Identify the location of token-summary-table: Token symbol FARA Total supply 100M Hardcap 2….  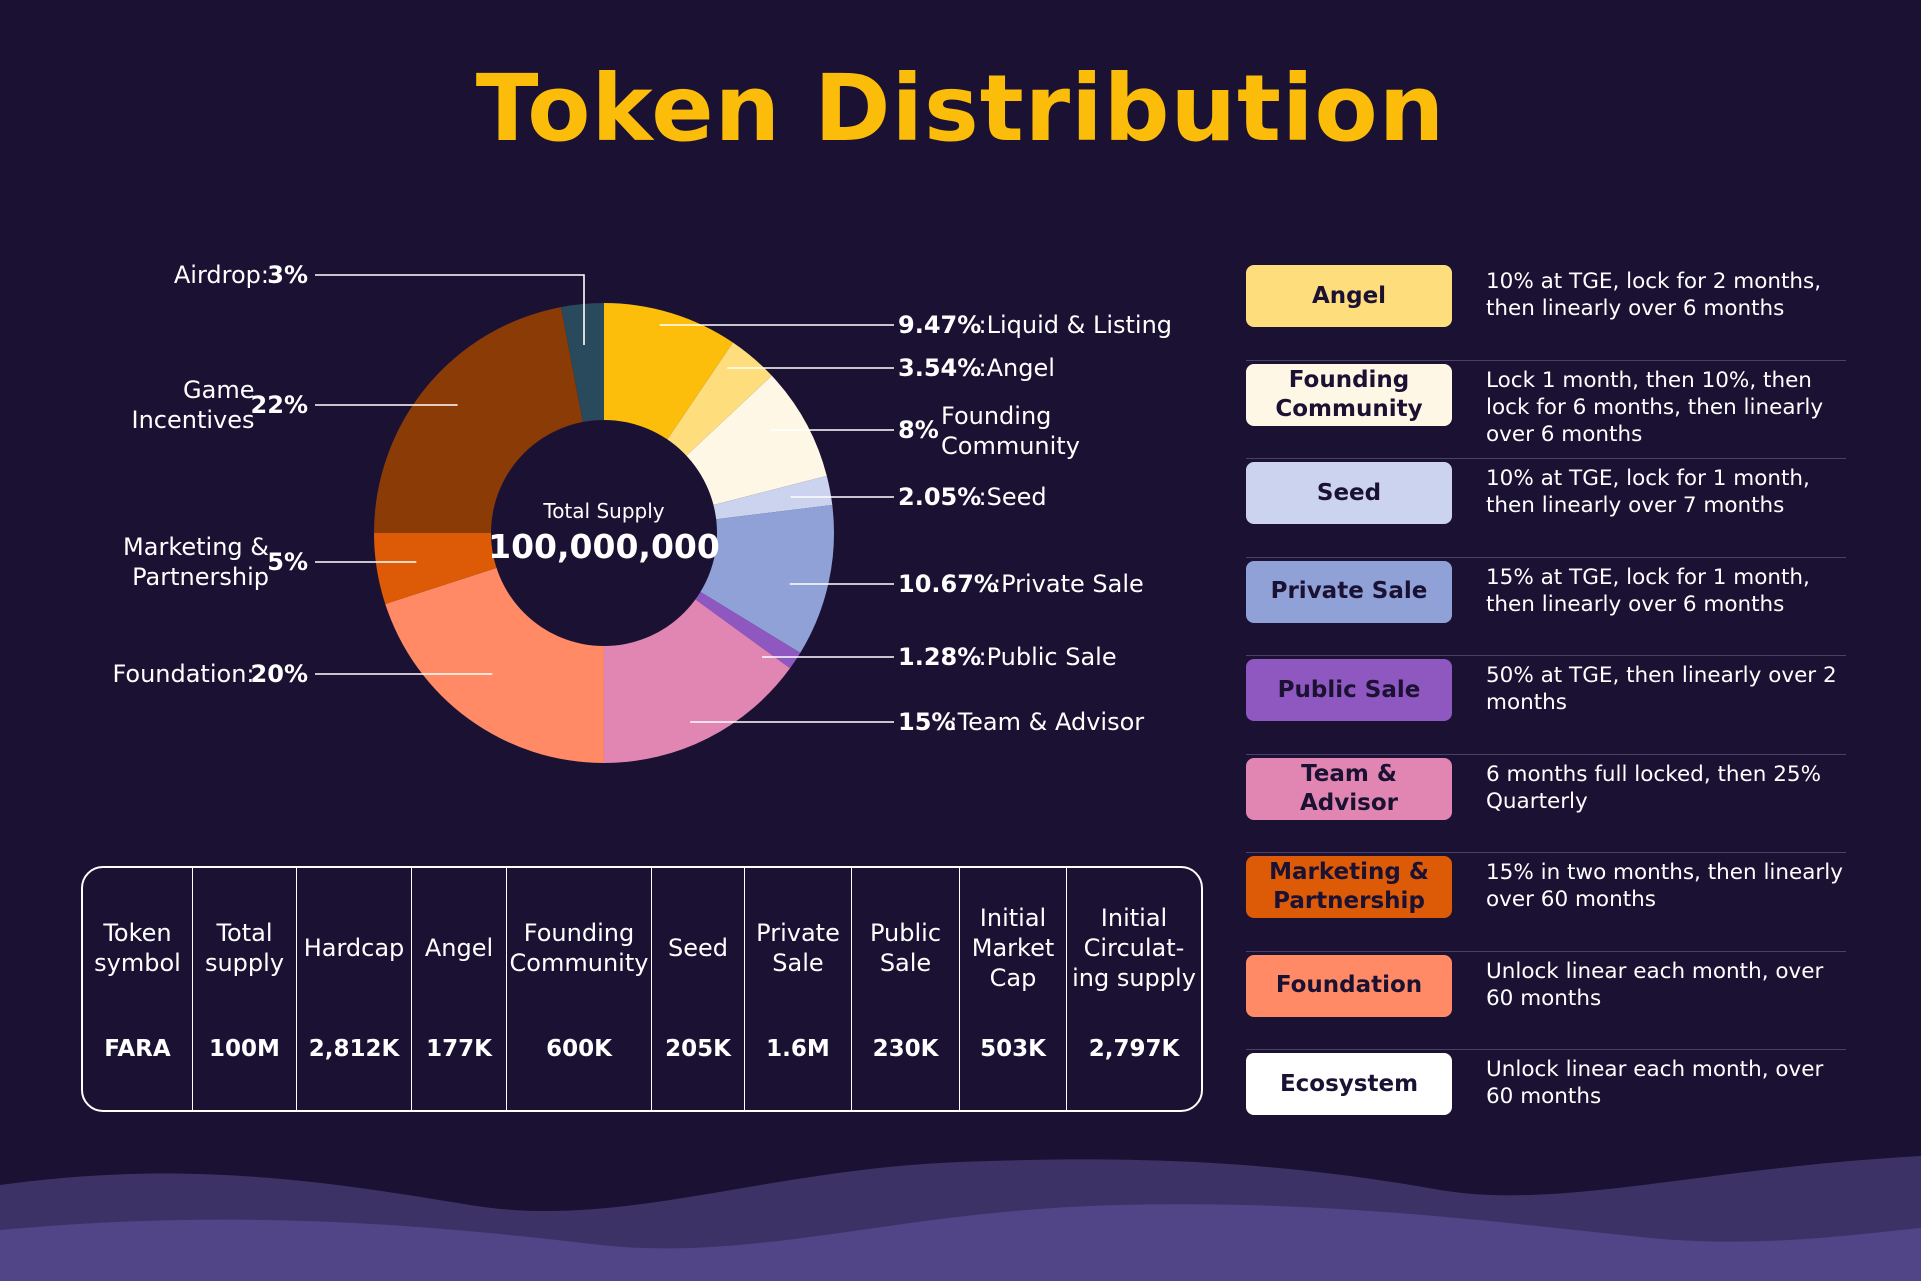
(642, 989).